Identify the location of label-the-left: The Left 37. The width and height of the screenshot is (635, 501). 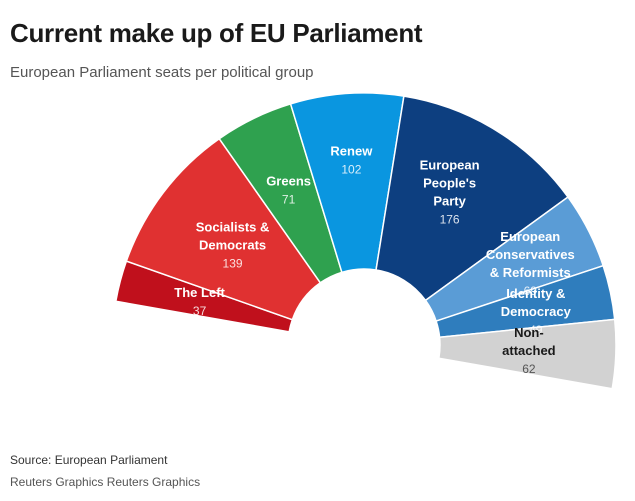
(199, 301).